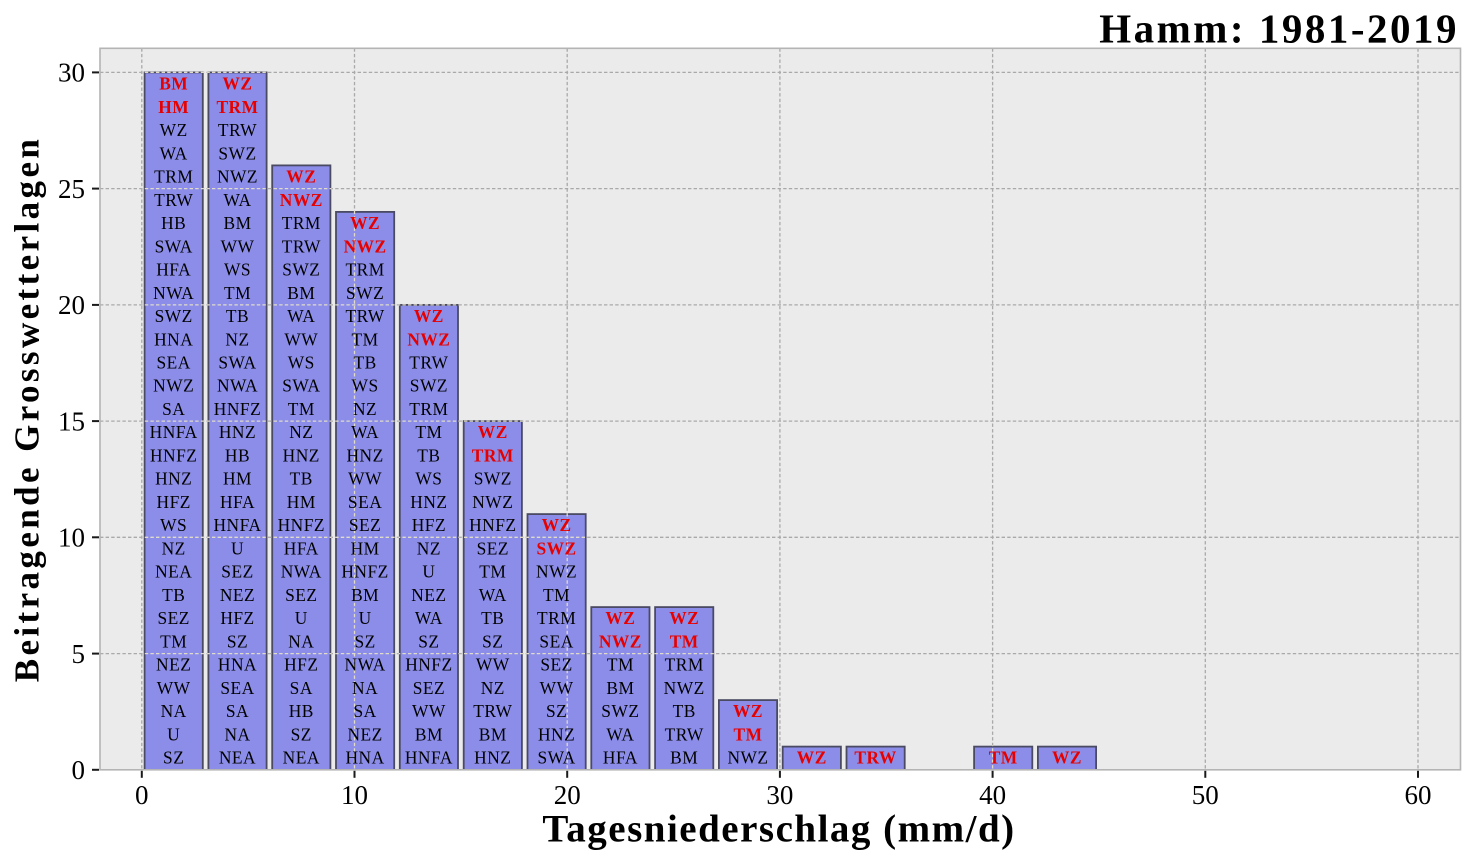 The image size is (1475, 863). Describe the element at coordinates (237, 525) in the screenshot. I see `svg-text: HNFA` at that location.